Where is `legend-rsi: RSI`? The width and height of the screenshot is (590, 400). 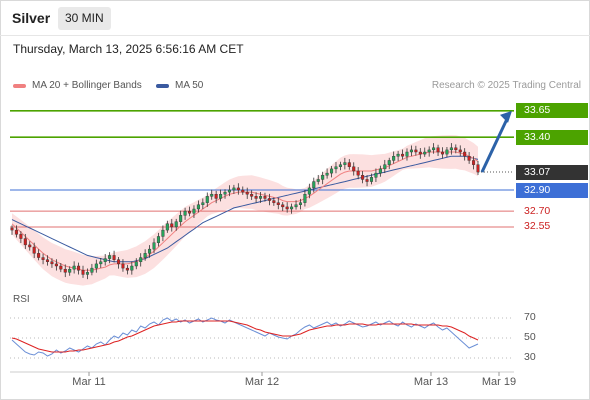 legend-rsi: RSI is located at coordinates (21, 299).